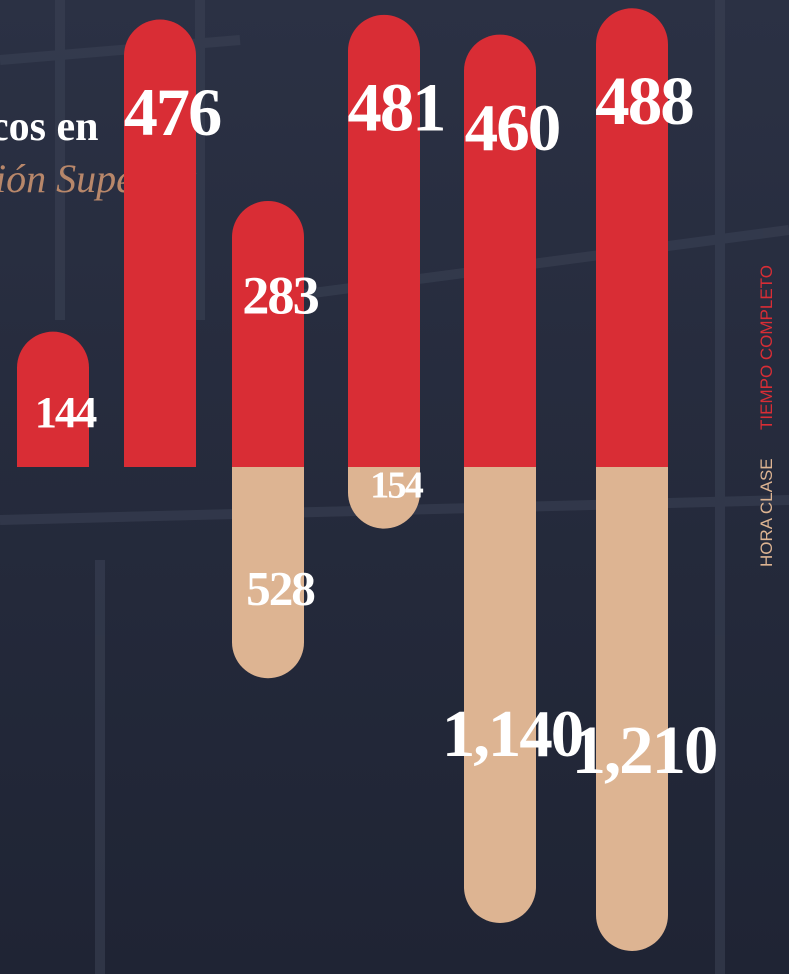 This screenshot has height=974, width=789. Describe the element at coordinates (172, 112) in the screenshot. I see `value-label: 476` at that location.